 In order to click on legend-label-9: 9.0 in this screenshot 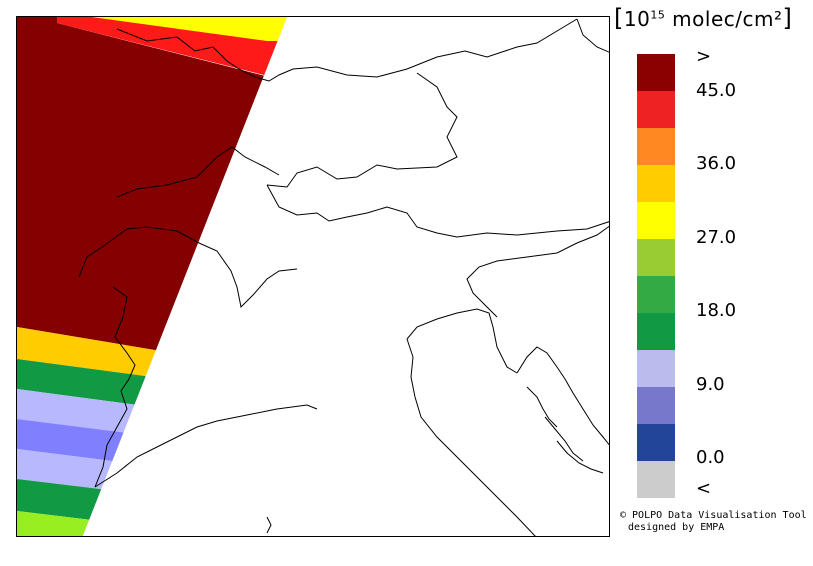, I will do `click(710, 384)`.